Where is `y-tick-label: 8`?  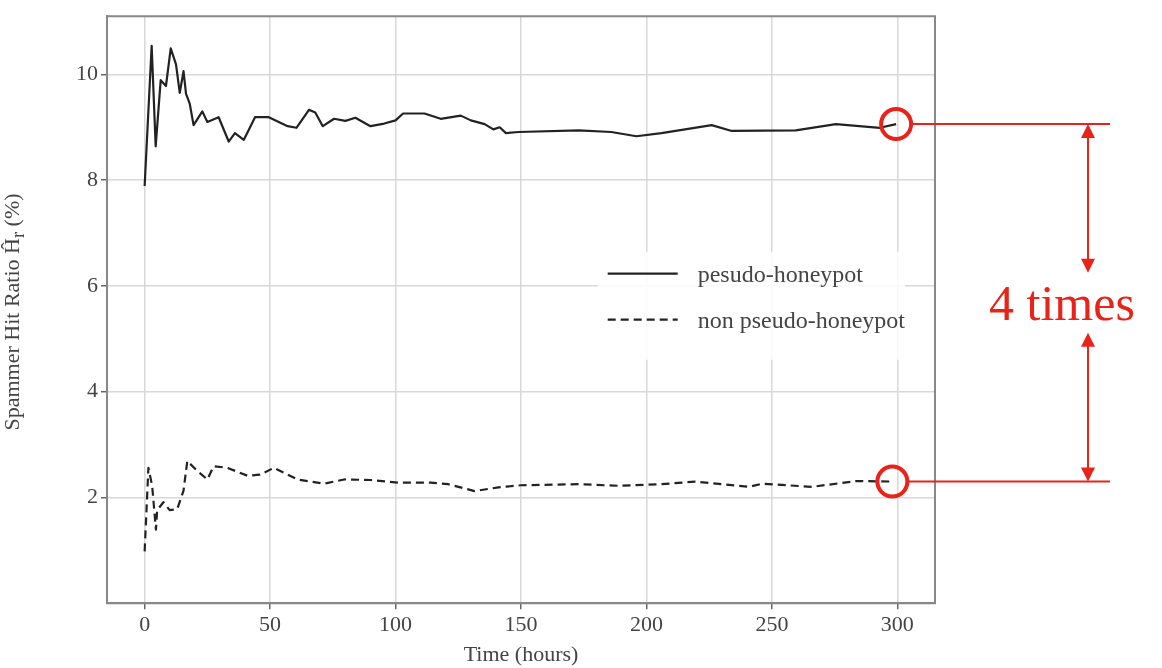 y-tick-label: 8 is located at coordinates (92, 178).